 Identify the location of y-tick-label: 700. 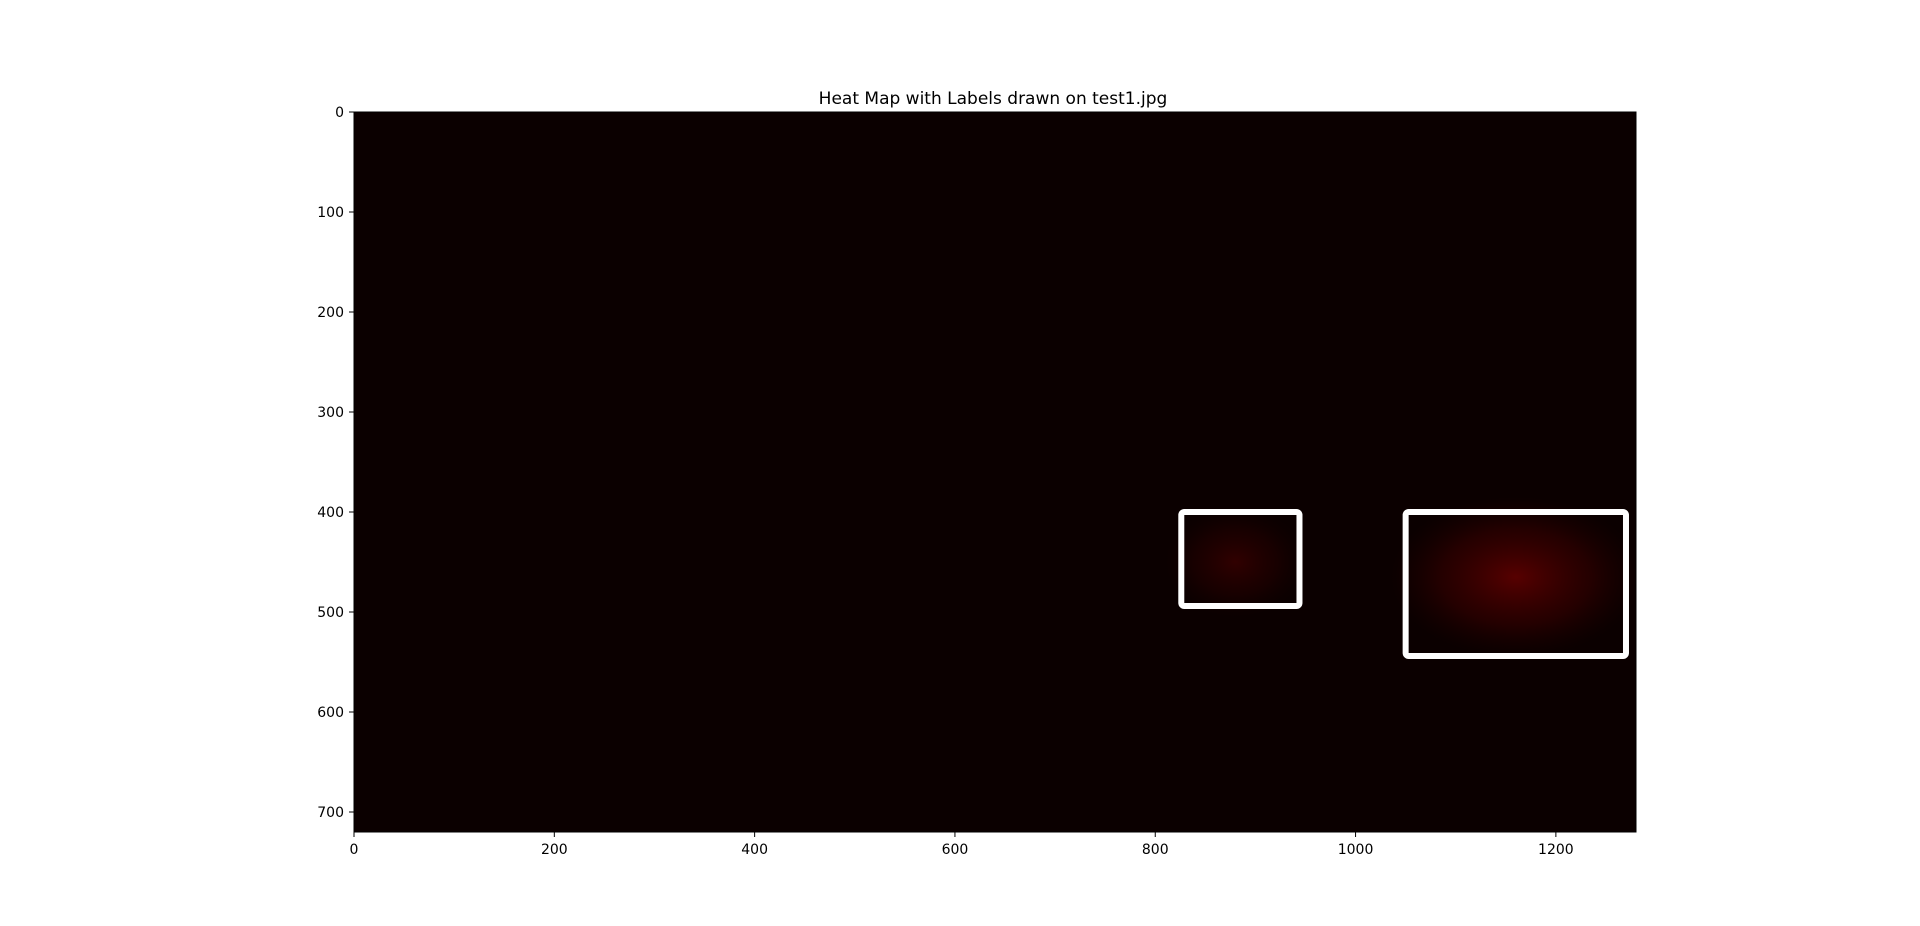
(330, 813).